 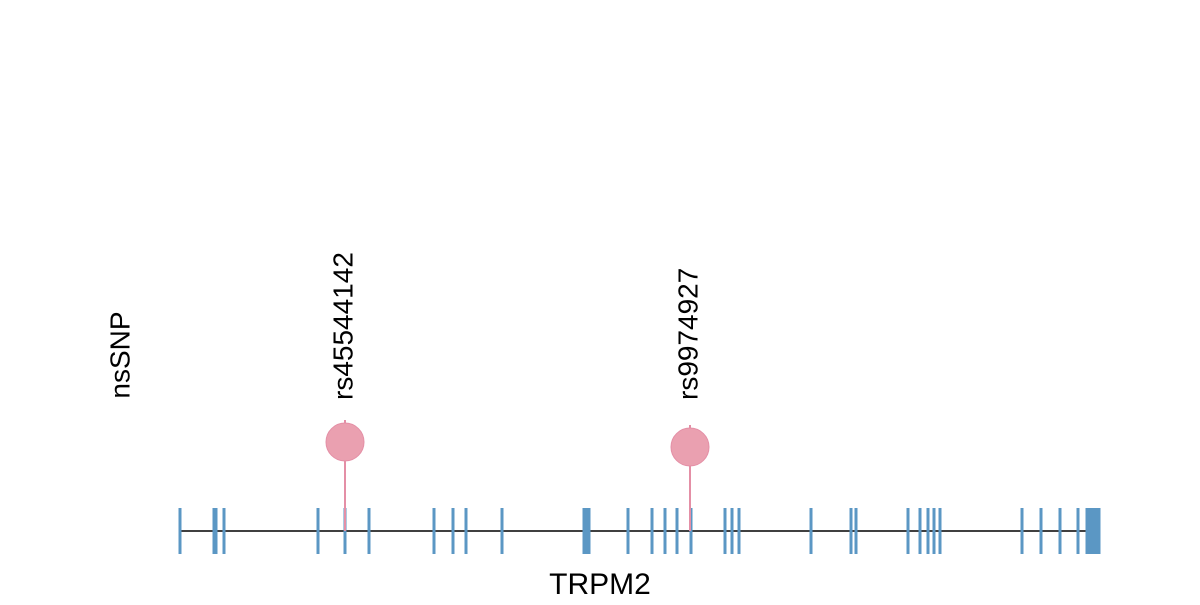 I want to click on track-label: nsSNP, so click(x=119, y=354).